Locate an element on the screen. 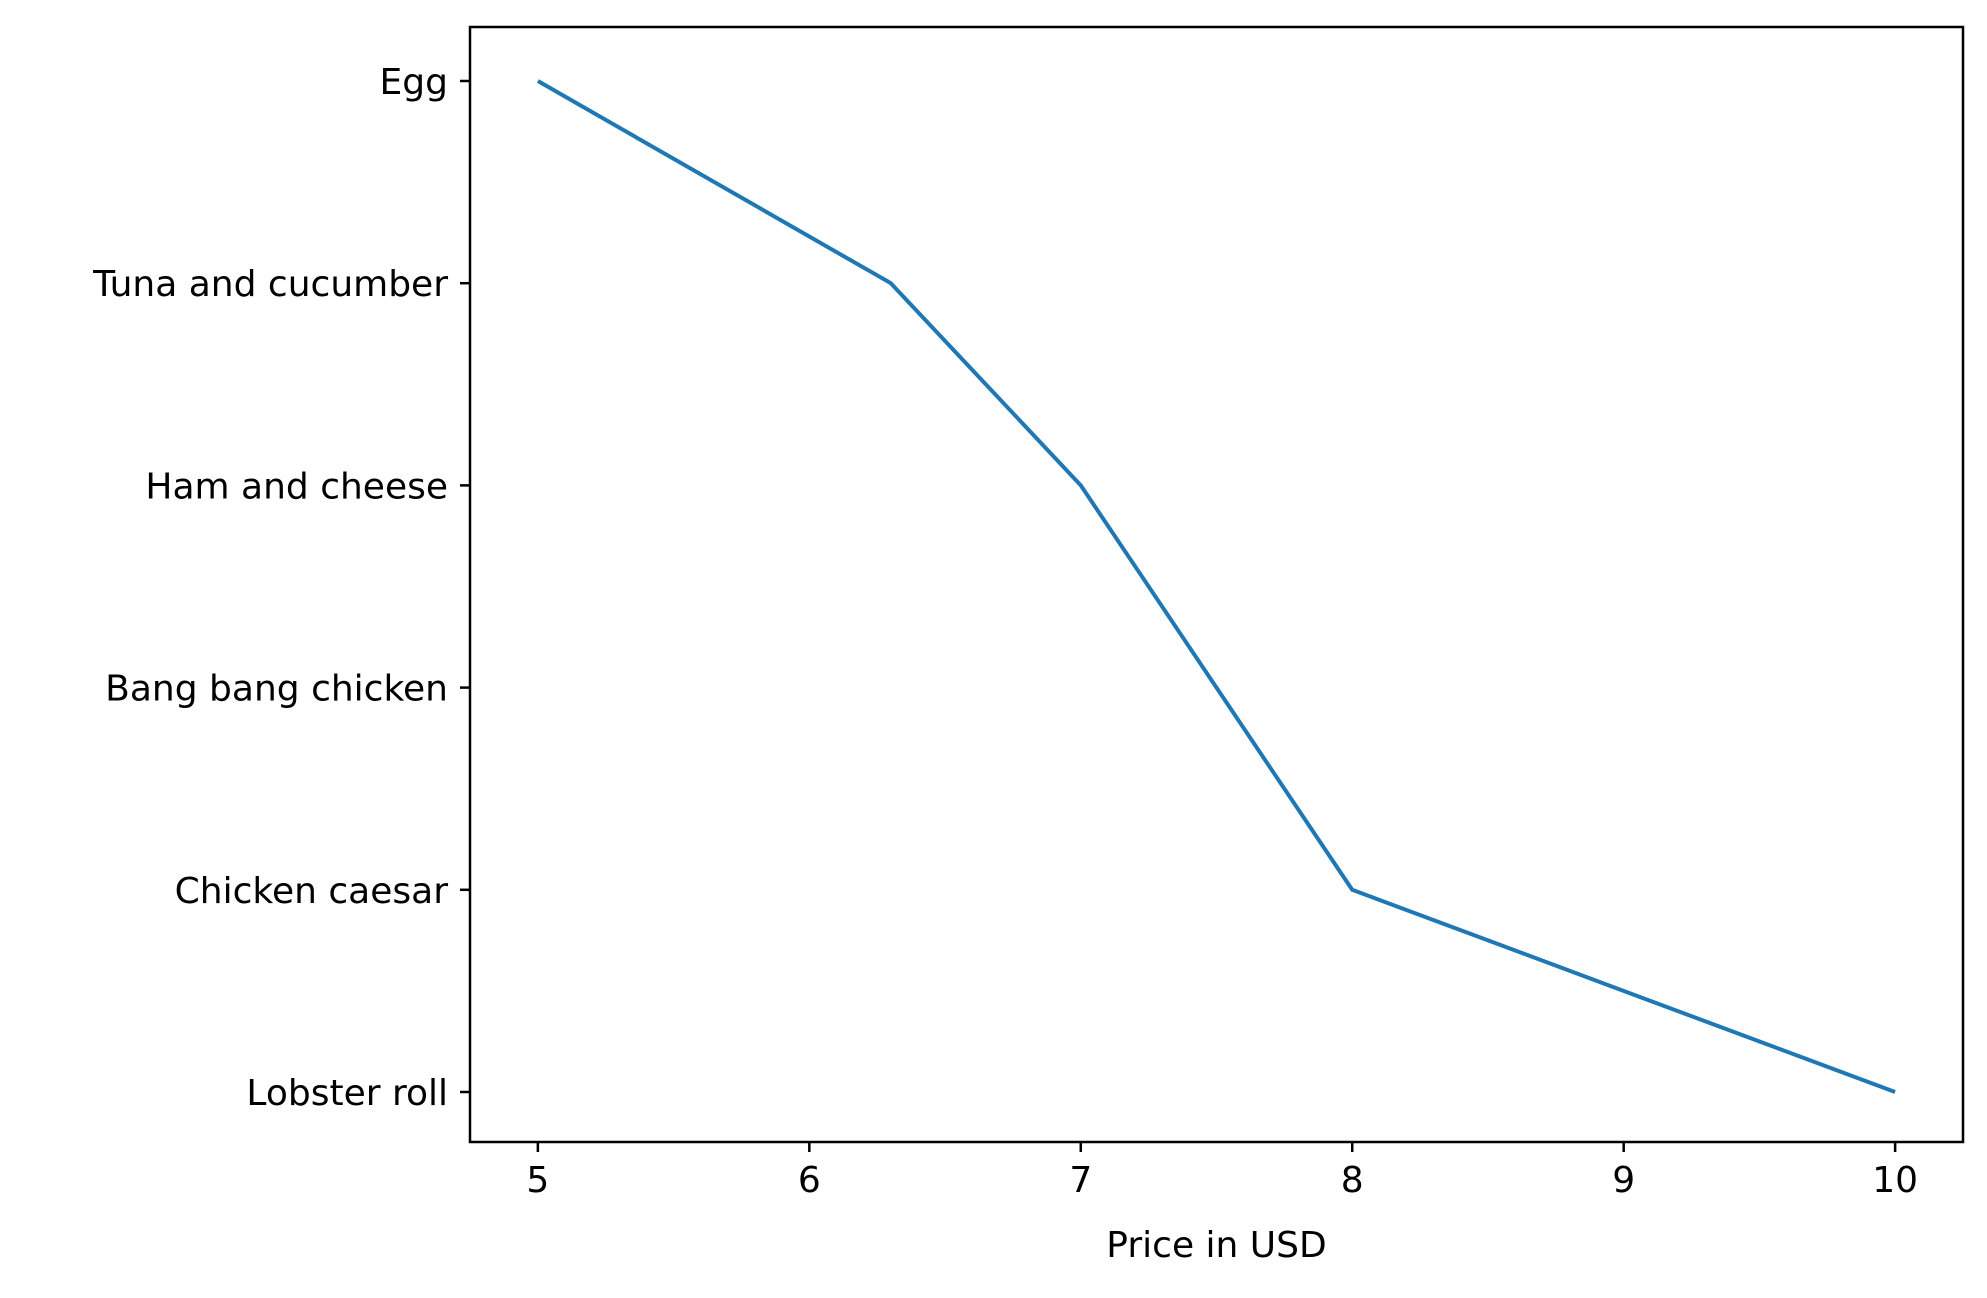  y-tick-label: Tuna and cucumber is located at coordinates (270, 284).